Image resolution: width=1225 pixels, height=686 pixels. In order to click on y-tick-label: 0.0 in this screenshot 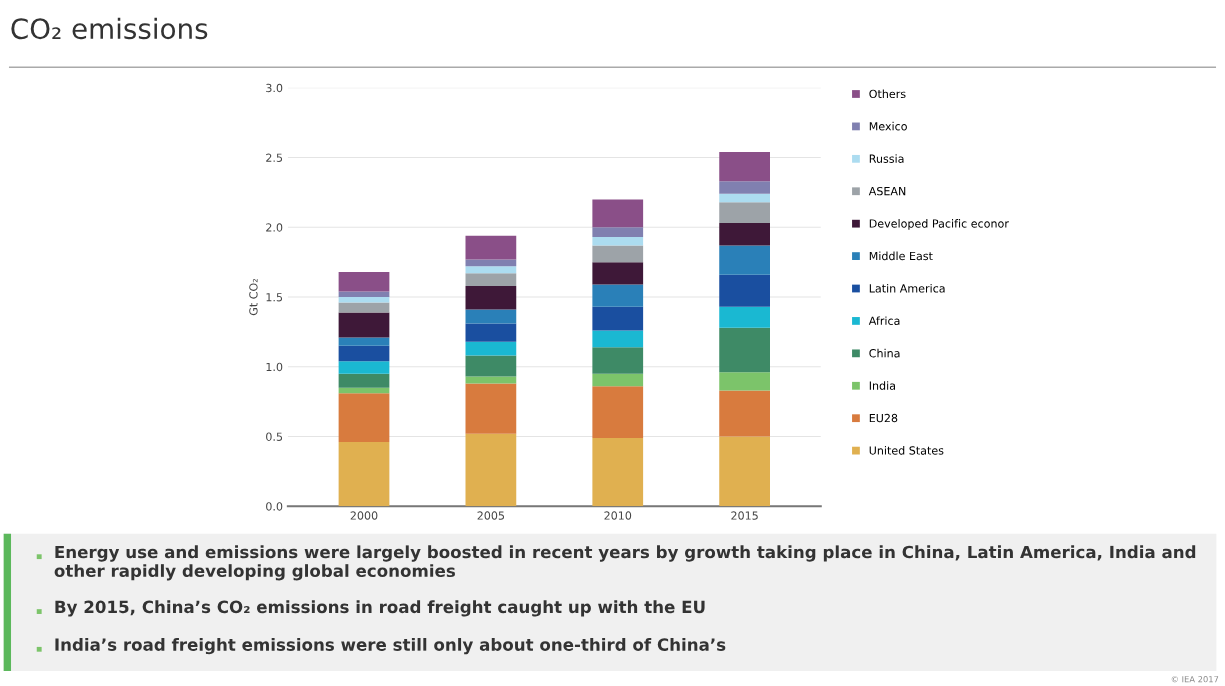, I will do `click(274, 506)`.